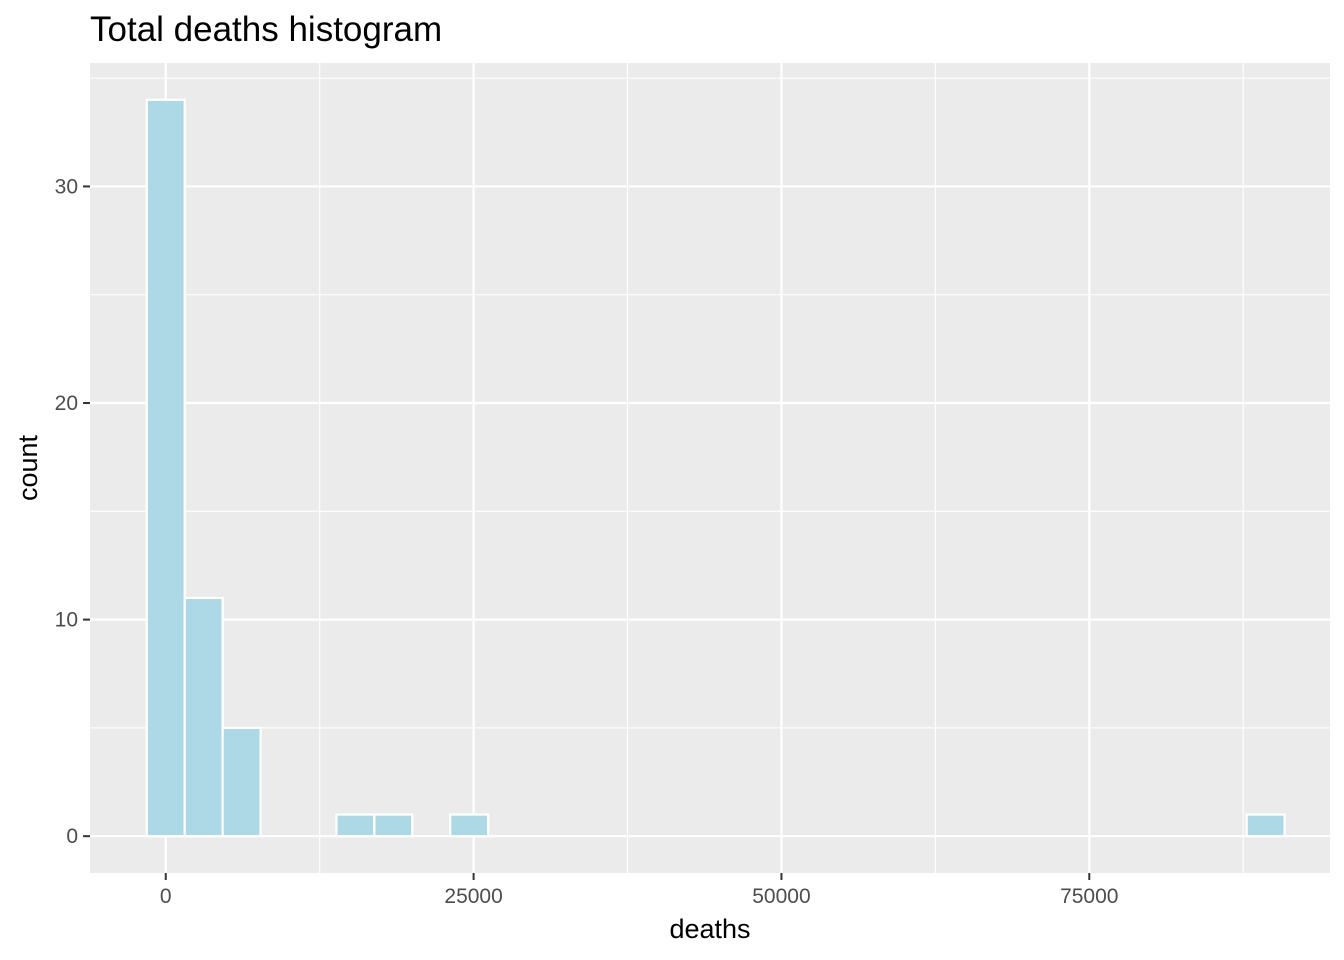 The image size is (1344, 960). What do you see at coordinates (639, 890) in the screenshot?
I see `x-axis: 0 25000 50000 75000` at bounding box center [639, 890].